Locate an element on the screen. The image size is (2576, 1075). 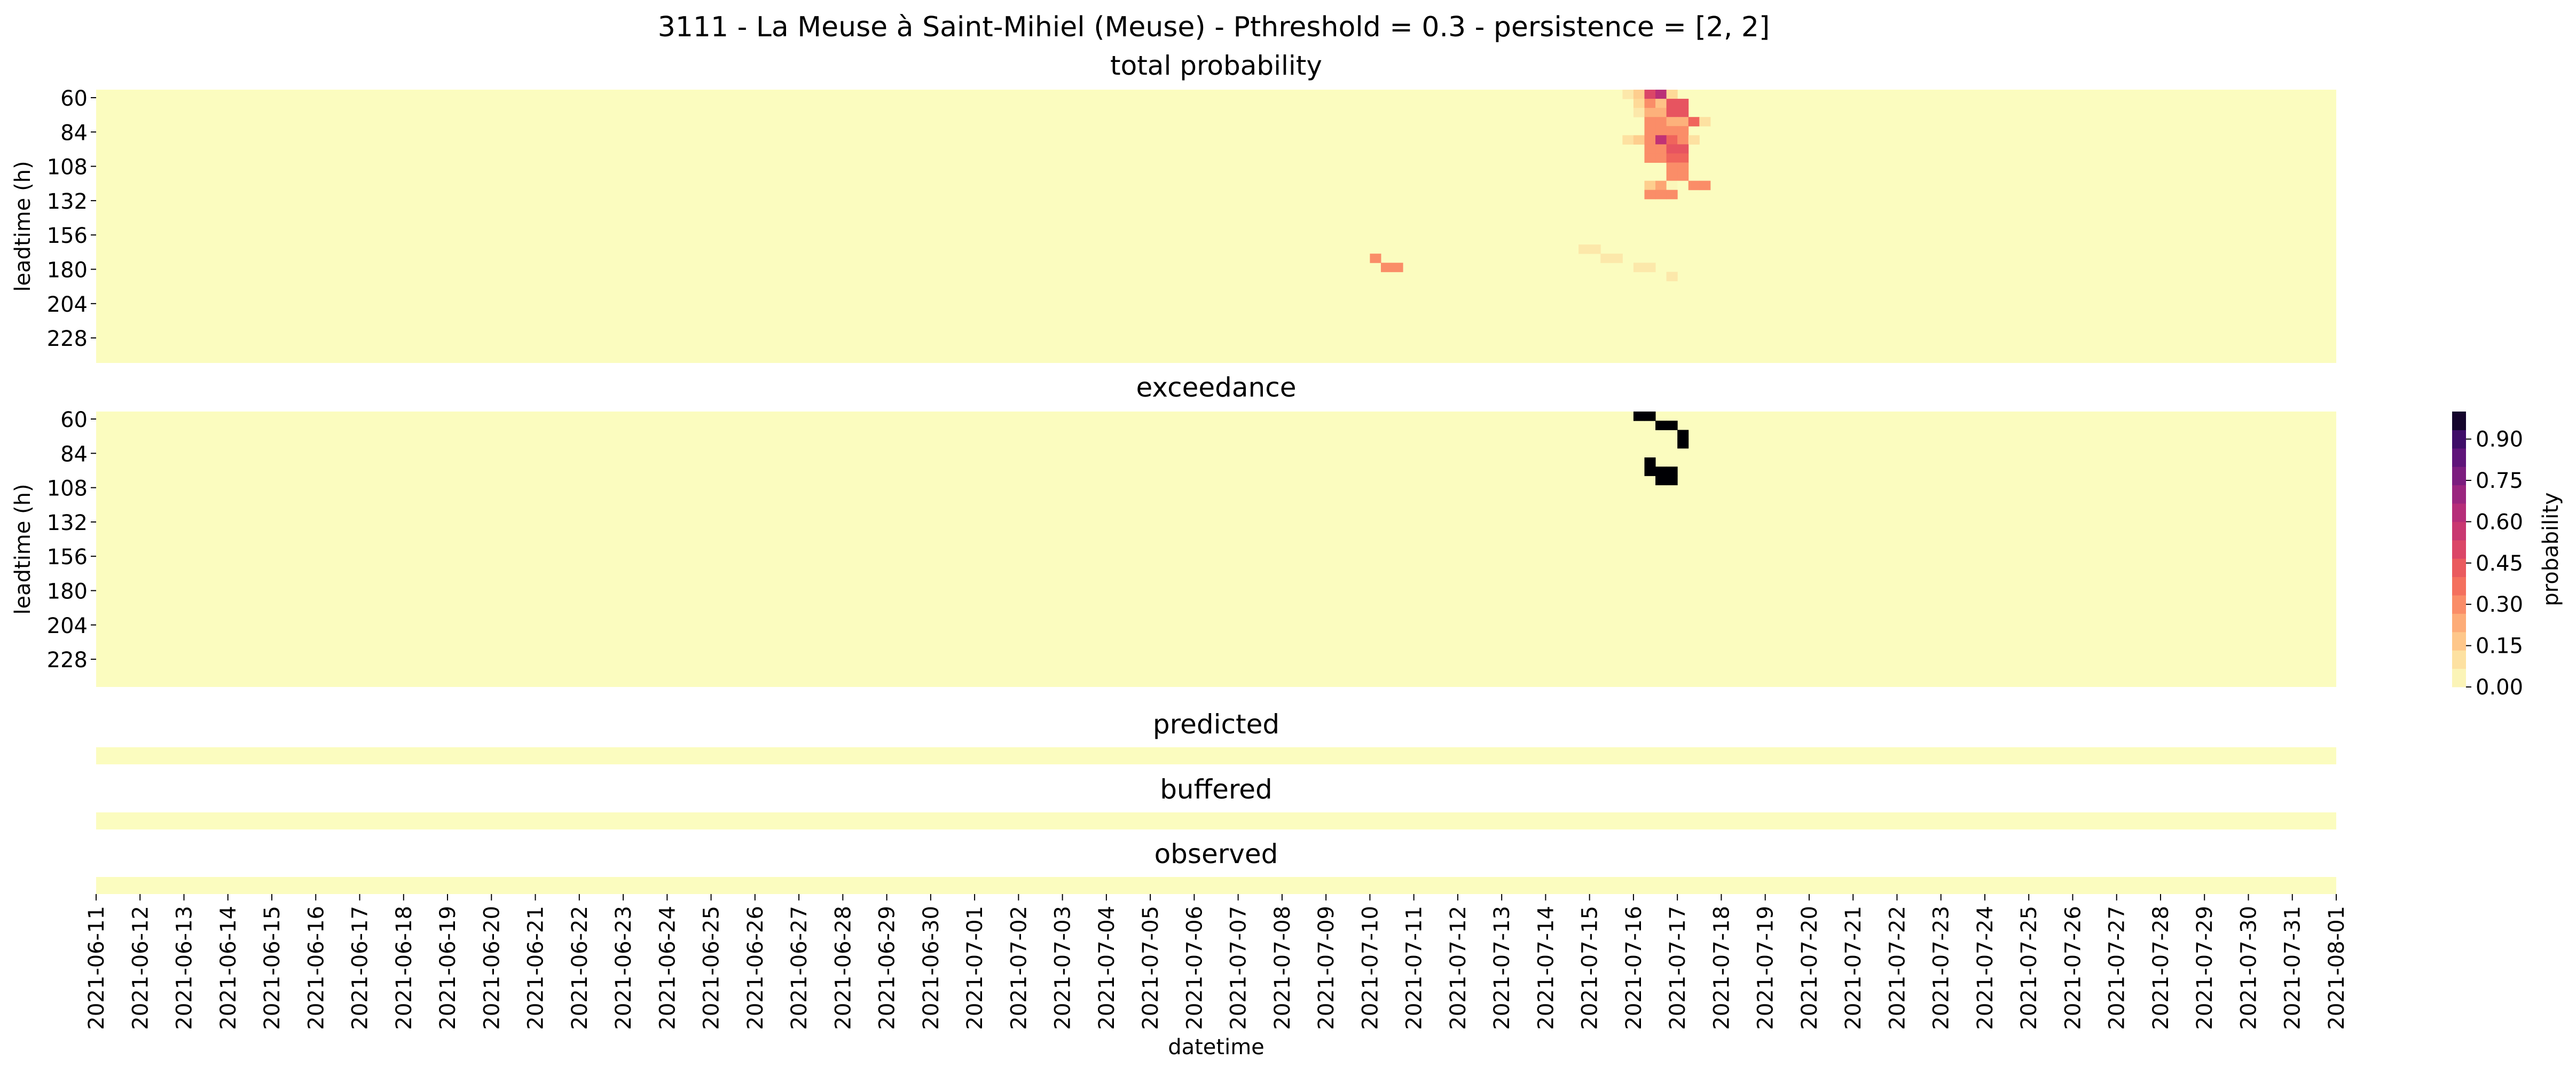
x-tick-label: 2021-07-19 is located at coordinates (1766, 968).